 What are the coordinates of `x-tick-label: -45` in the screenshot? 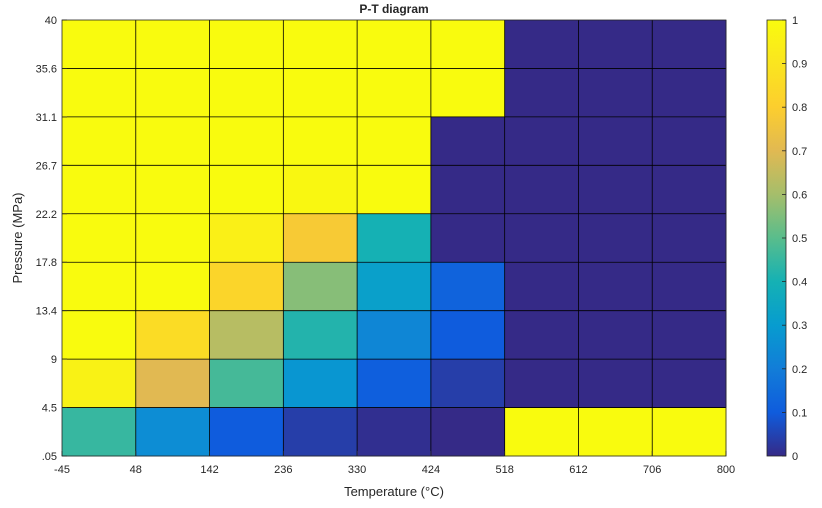 It's located at (62, 470).